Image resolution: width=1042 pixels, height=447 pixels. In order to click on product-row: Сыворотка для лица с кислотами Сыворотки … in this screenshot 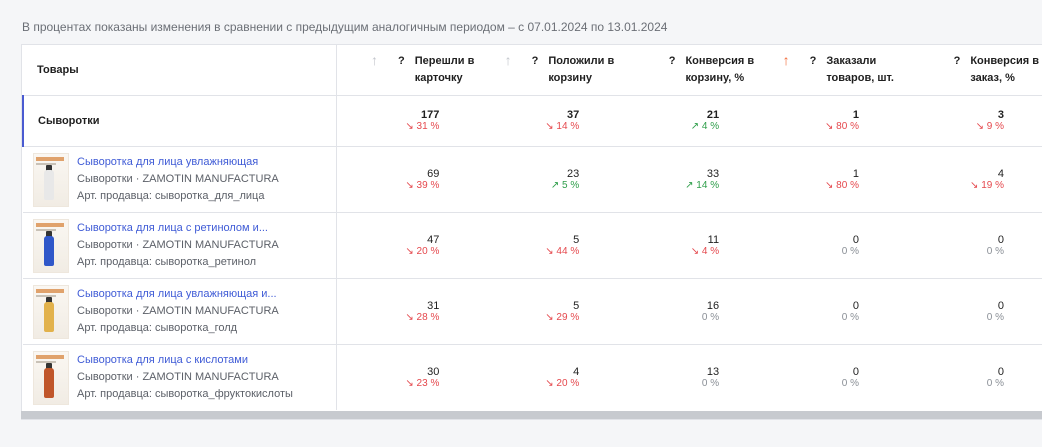, I will do `click(532, 377)`.